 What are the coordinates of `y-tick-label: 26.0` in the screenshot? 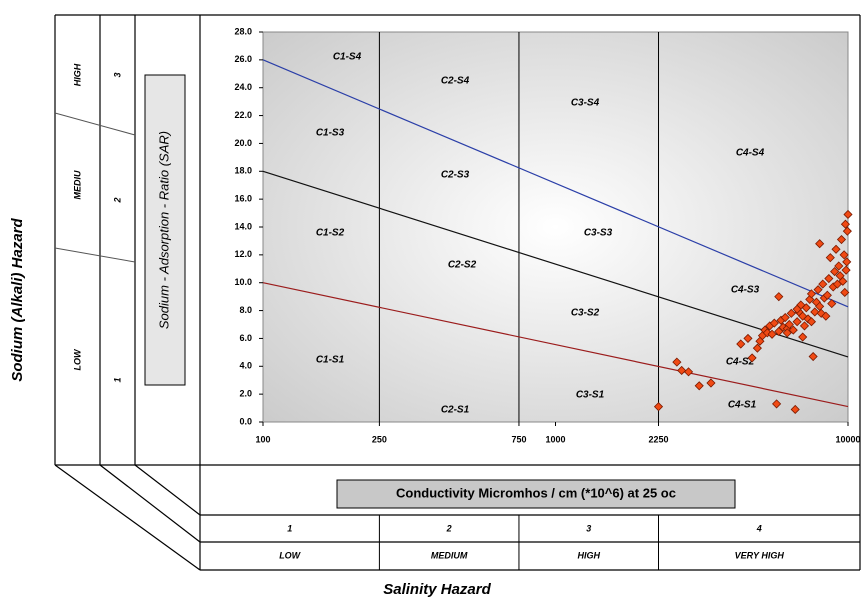 It's located at (243, 59).